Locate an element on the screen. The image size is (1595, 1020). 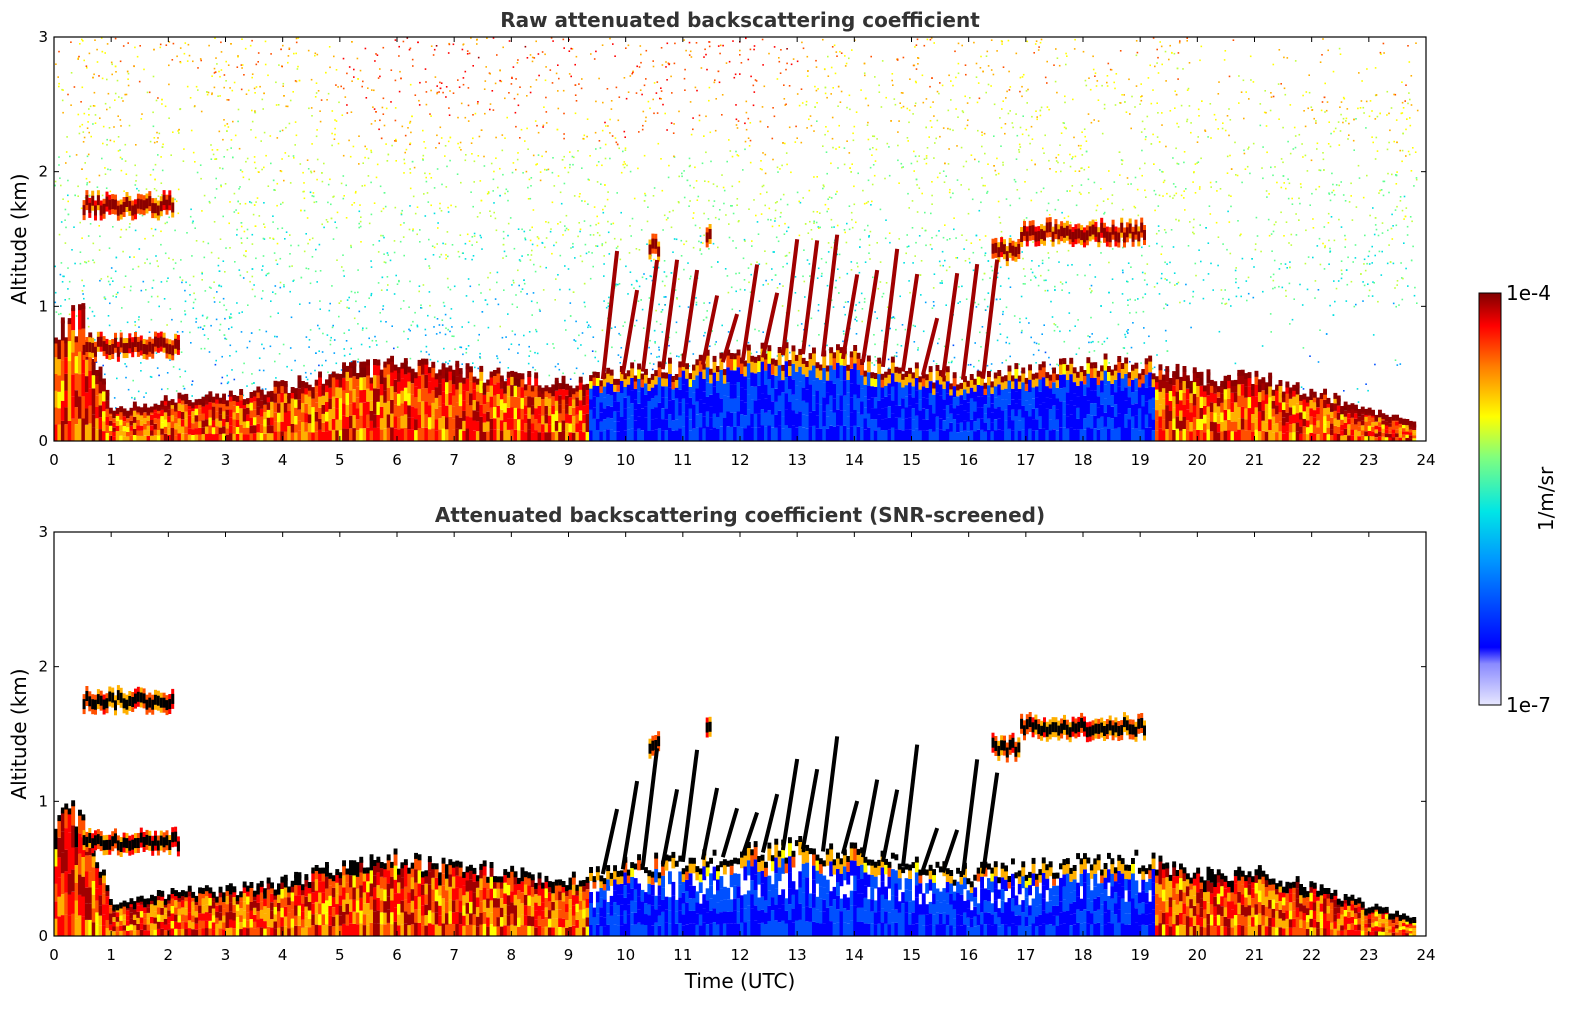
bl-top-edge is located at coordinates (254, 393).